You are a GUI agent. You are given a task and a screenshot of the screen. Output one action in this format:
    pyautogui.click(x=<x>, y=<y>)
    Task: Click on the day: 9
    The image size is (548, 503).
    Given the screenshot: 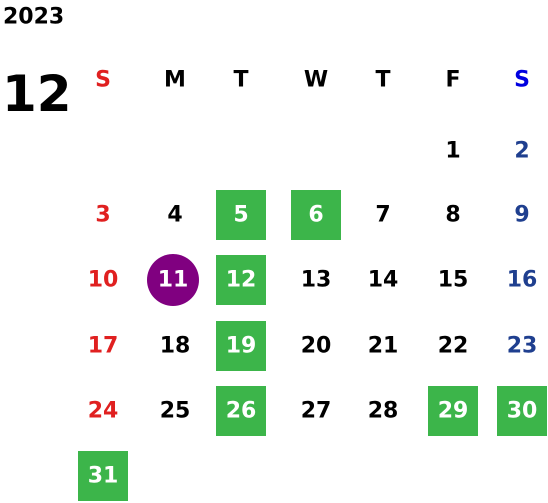 What is the action you would take?
    pyautogui.click(x=521, y=215)
    